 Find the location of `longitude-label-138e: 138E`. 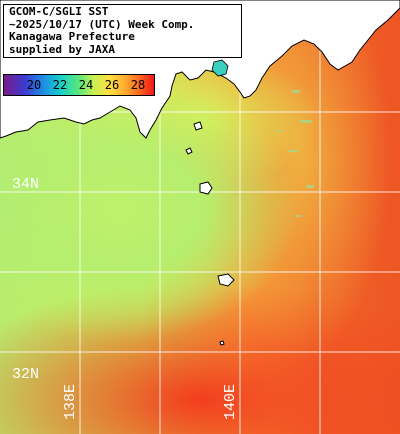

longitude-label-138e: 138E is located at coordinates (70, 401).